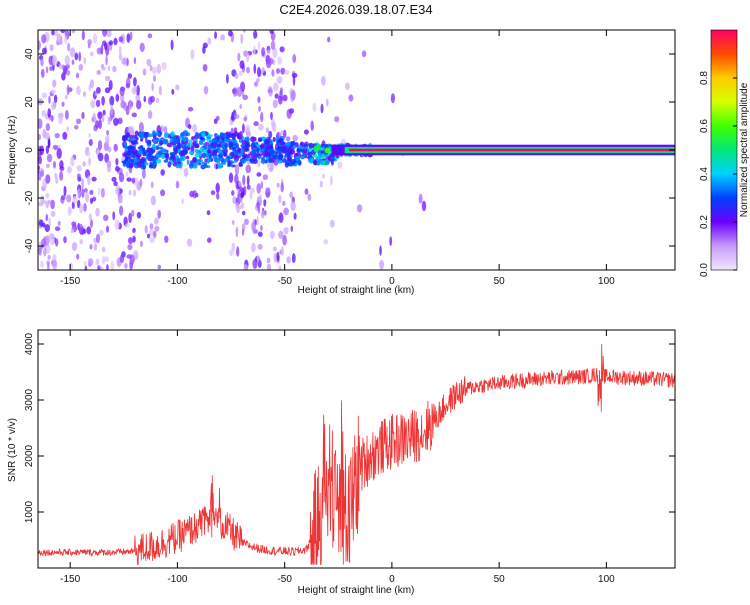 The width and height of the screenshot is (750, 605). Describe the element at coordinates (29, 54) in the screenshot. I see `spectrogram-y-tick-label: 40` at that location.